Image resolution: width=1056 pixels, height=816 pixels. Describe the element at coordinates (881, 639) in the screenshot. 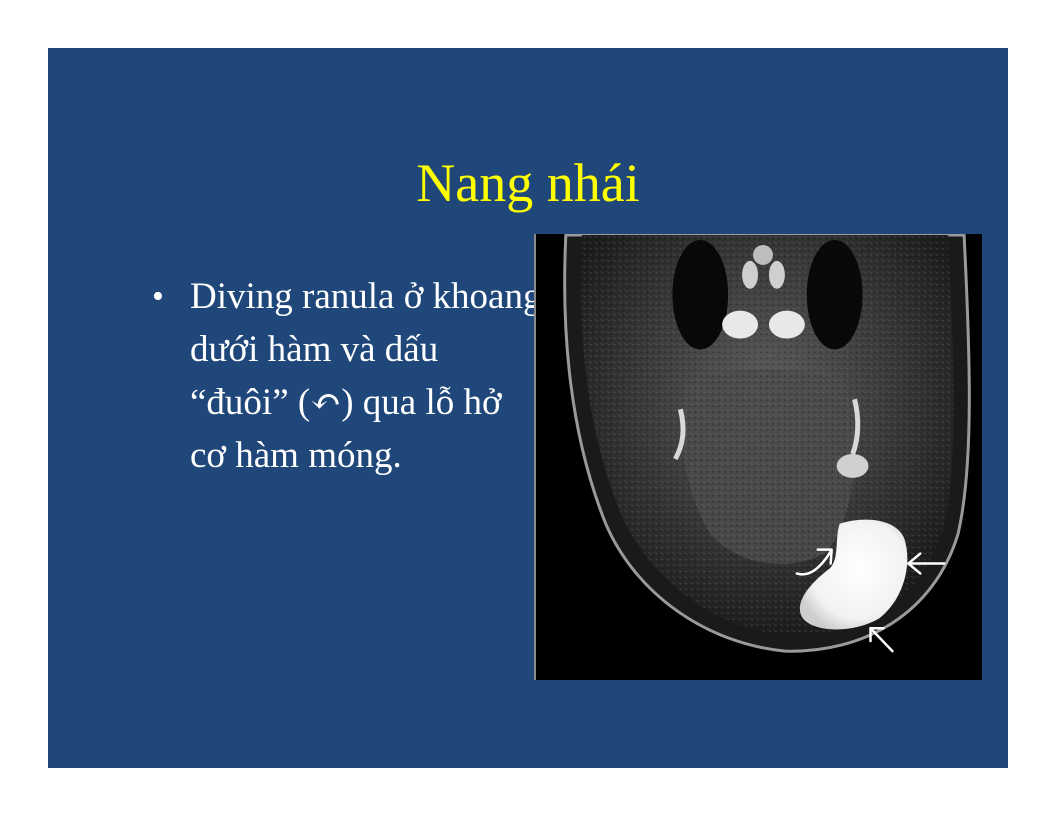

I see `arrow-up-left-icon` at that location.